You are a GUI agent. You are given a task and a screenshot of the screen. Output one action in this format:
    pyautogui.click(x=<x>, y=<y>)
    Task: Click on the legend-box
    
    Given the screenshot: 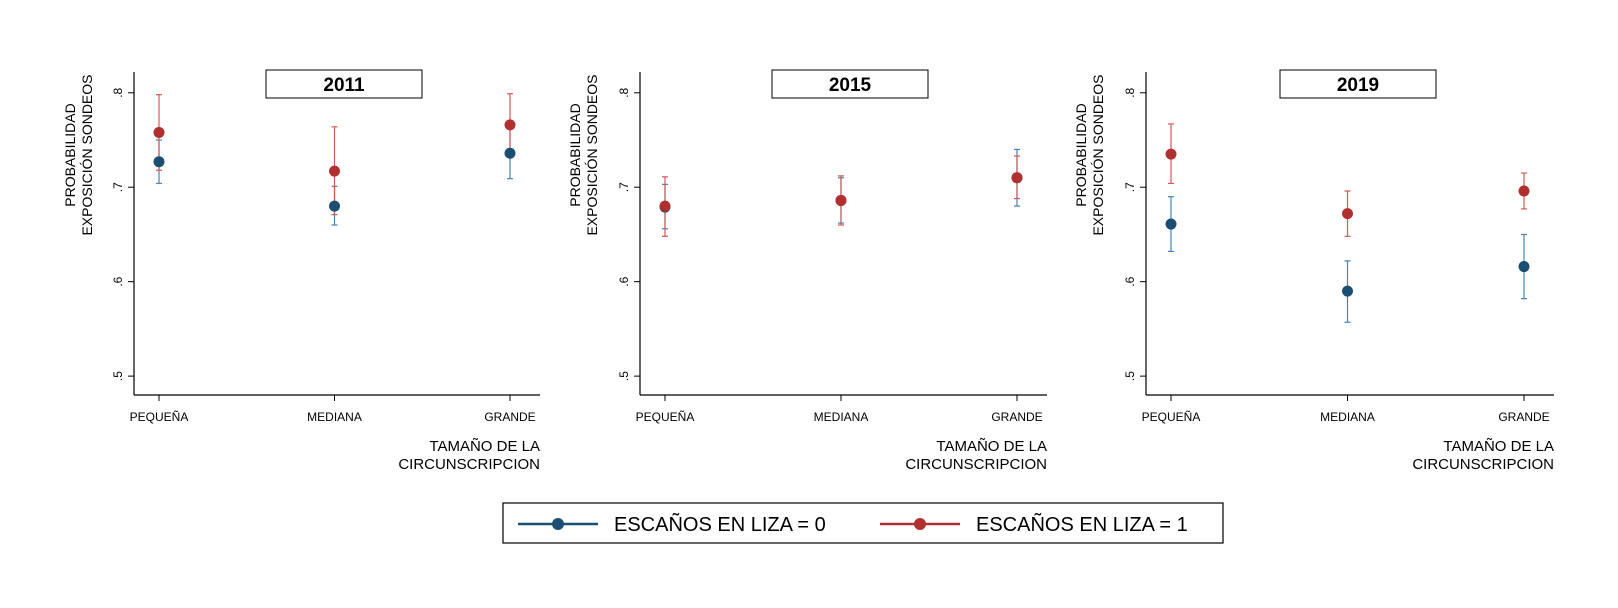 What is the action you would take?
    pyautogui.click(x=863, y=523)
    